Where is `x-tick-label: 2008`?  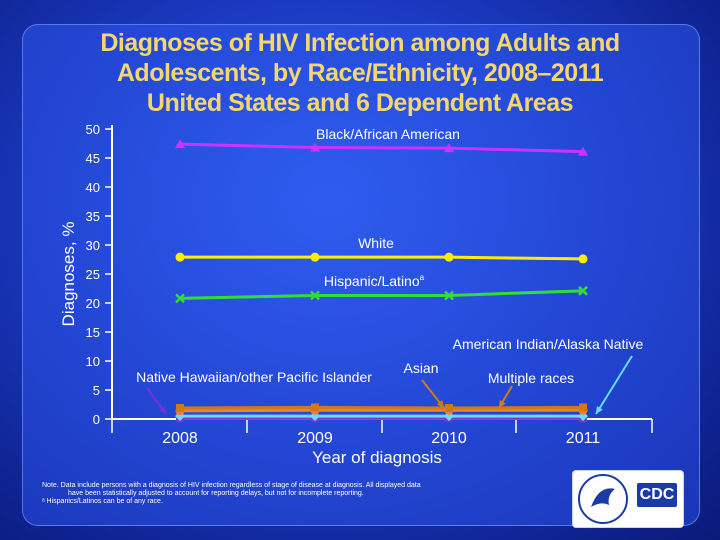 x-tick-label: 2008 is located at coordinates (180, 438).